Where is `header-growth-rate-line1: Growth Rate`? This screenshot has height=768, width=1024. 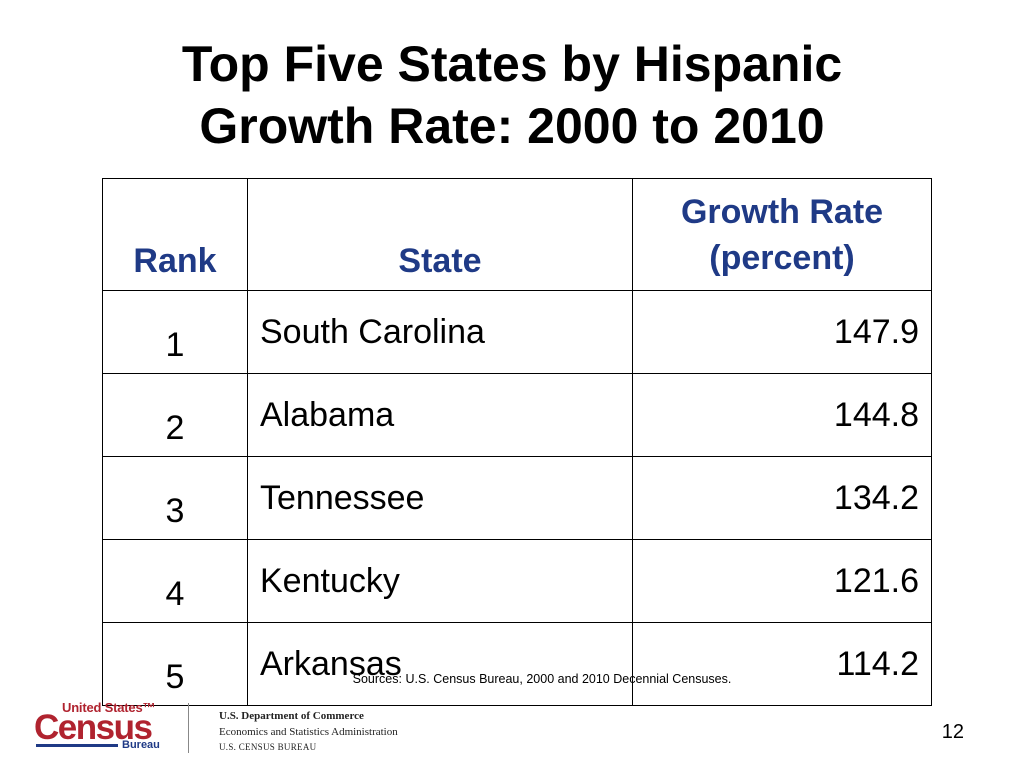
header-growth-rate-line1: Growth Rate is located at coordinates (782, 211).